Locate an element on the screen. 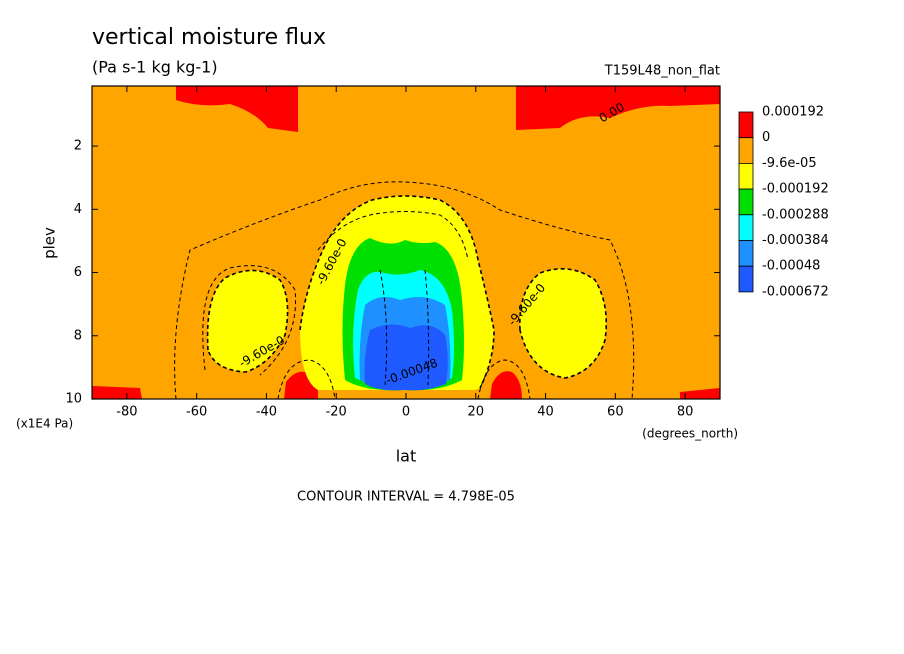 Image resolution: width=904 pixels, height=654 pixels. y-tick-label: 6 is located at coordinates (78, 272).